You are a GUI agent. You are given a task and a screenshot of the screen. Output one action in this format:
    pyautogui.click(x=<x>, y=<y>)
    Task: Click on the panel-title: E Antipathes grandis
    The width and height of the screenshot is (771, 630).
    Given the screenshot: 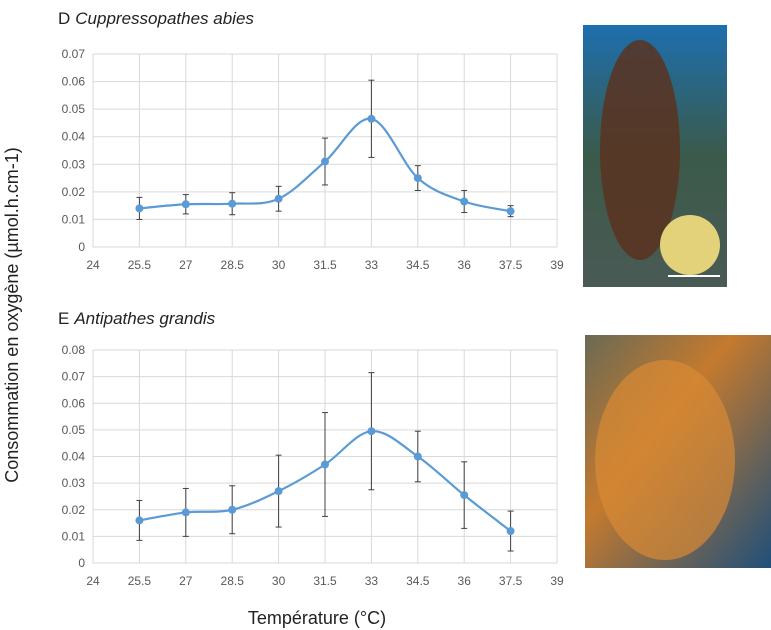 What is the action you would take?
    pyautogui.click(x=137, y=318)
    